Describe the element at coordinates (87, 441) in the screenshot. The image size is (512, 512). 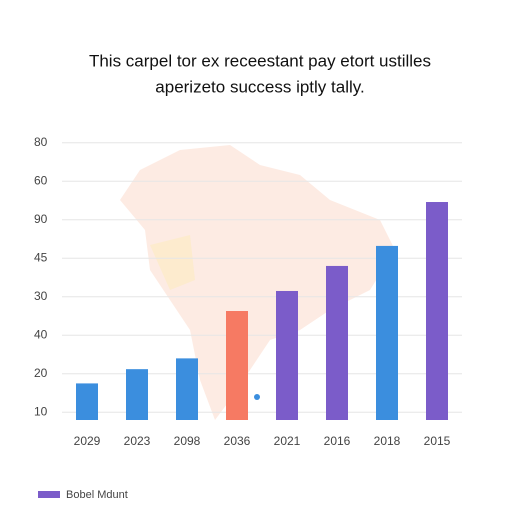
I see `x-tick-label: 2029` at that location.